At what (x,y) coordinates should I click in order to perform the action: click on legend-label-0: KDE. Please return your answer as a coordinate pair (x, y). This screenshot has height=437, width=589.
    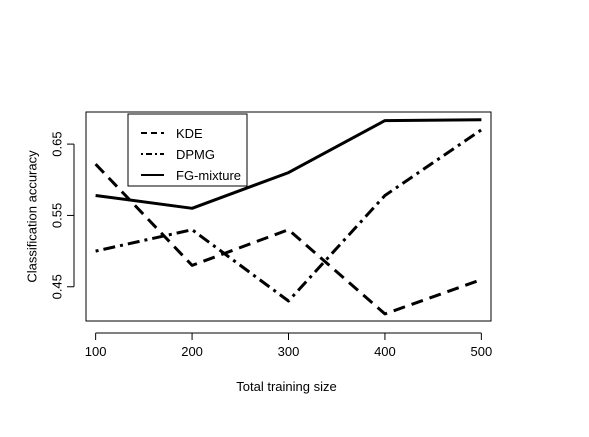
    Looking at the image, I should click on (189, 133).